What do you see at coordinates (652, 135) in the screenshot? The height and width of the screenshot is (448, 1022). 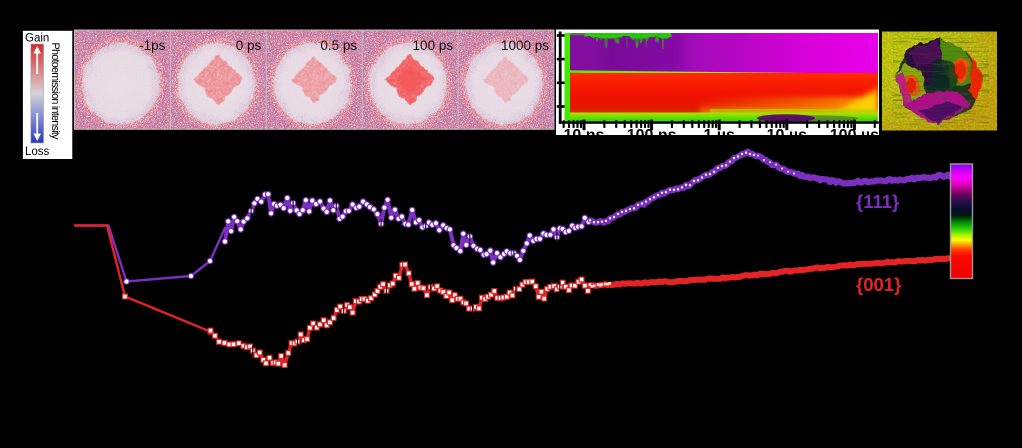 I see `svg-text: 100 ns` at bounding box center [652, 135].